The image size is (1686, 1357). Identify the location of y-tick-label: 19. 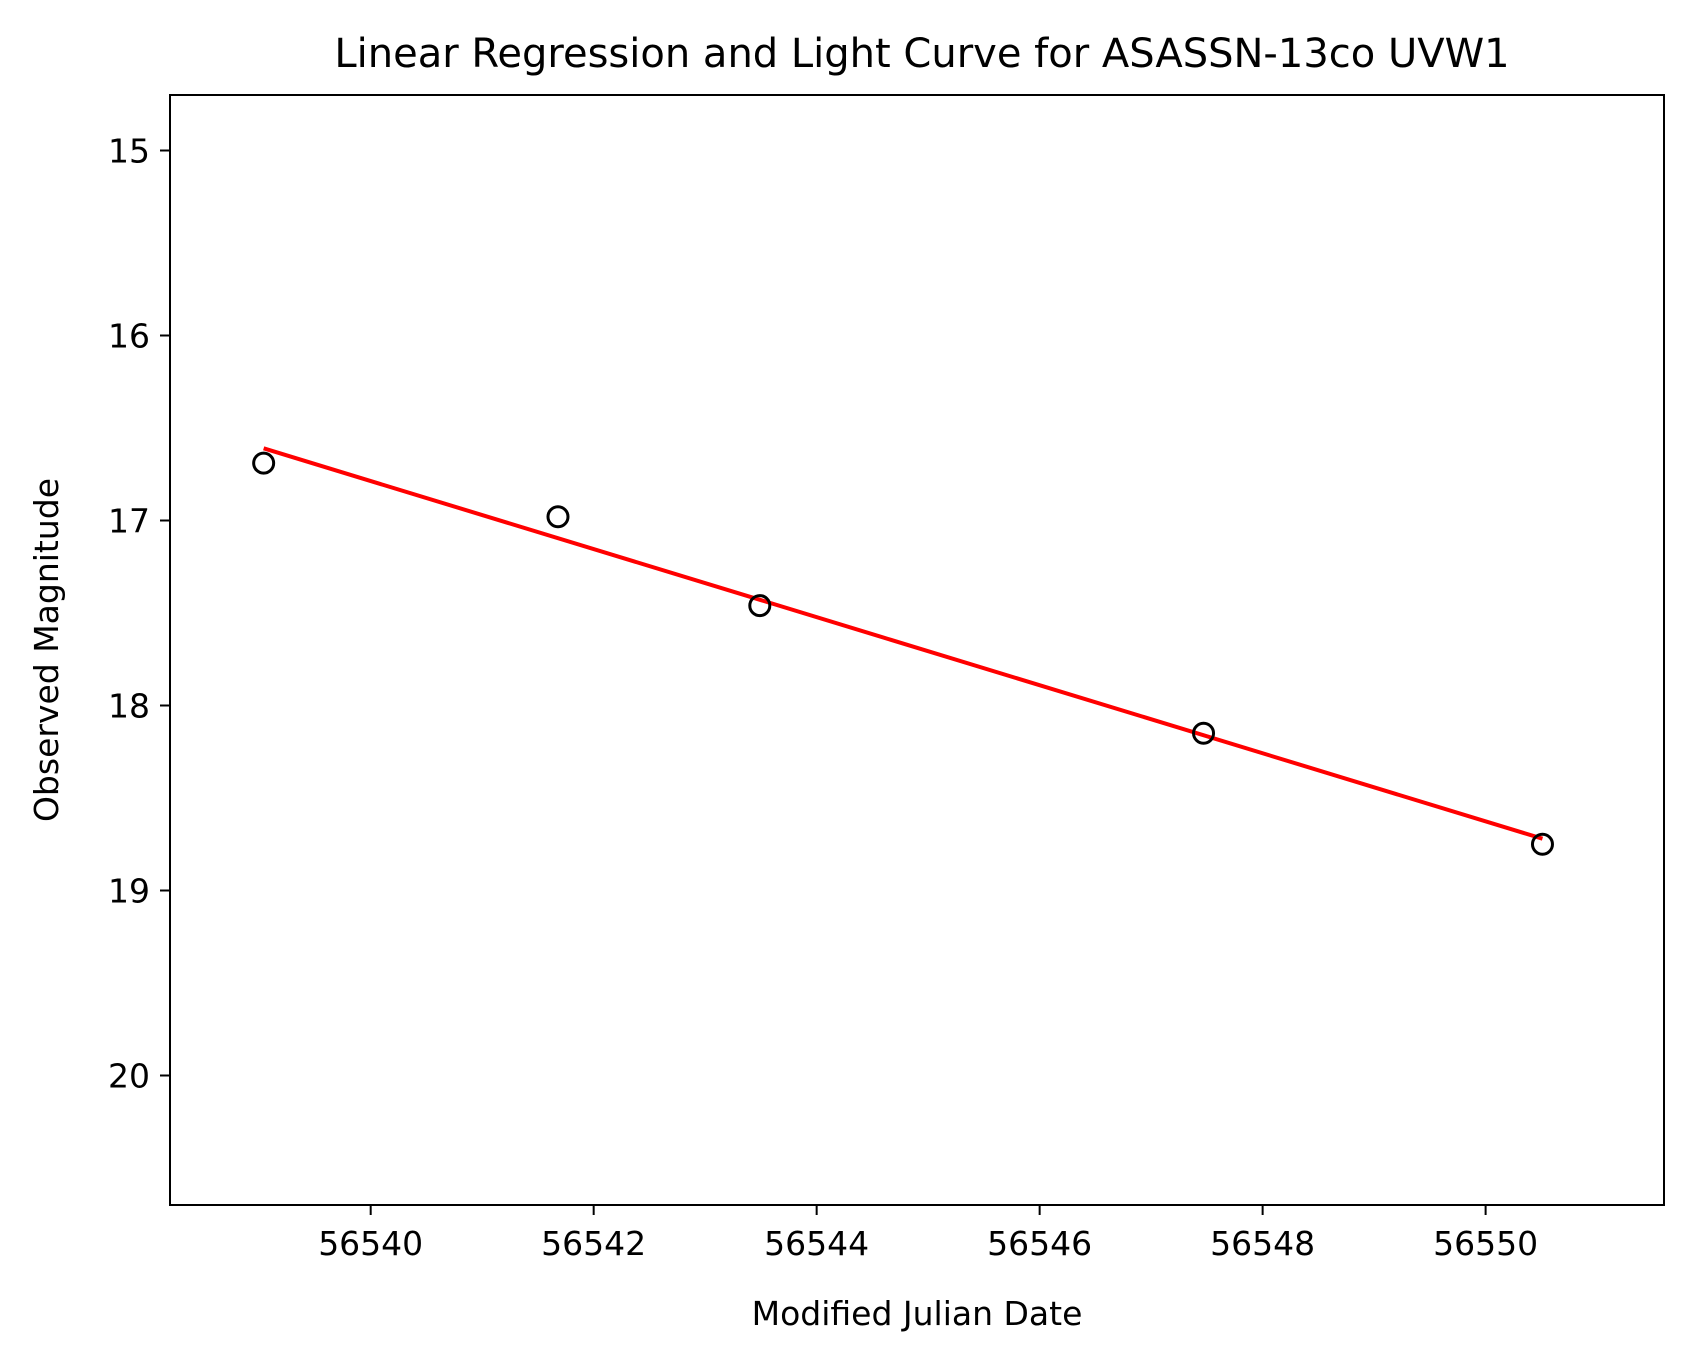
(129, 891).